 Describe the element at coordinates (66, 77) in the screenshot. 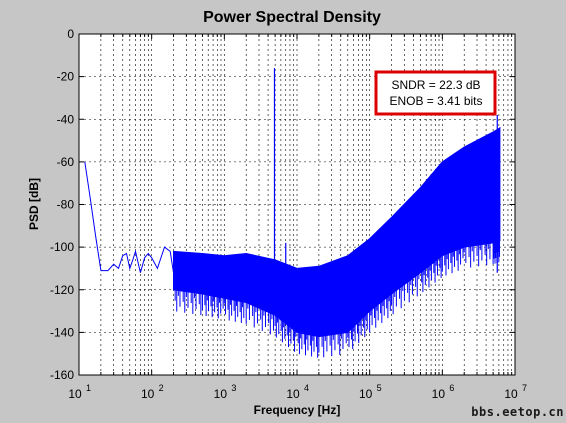

I see `y-tick-label: -20` at that location.